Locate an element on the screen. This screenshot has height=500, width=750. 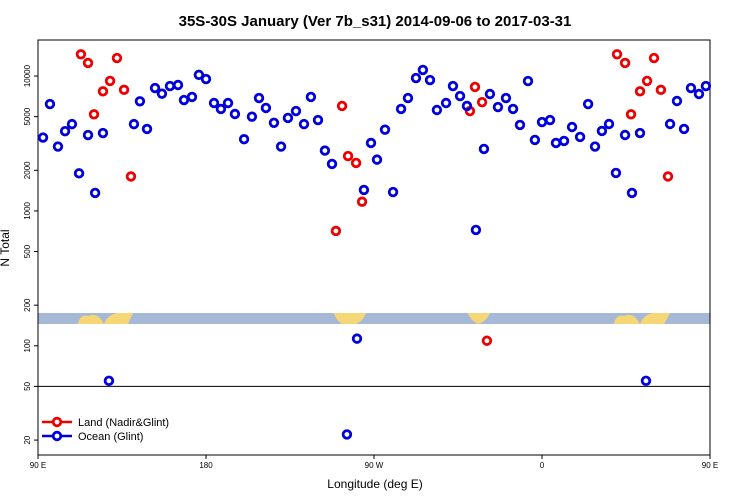
legend-label: Ocean (Glint) is located at coordinates (110, 437).